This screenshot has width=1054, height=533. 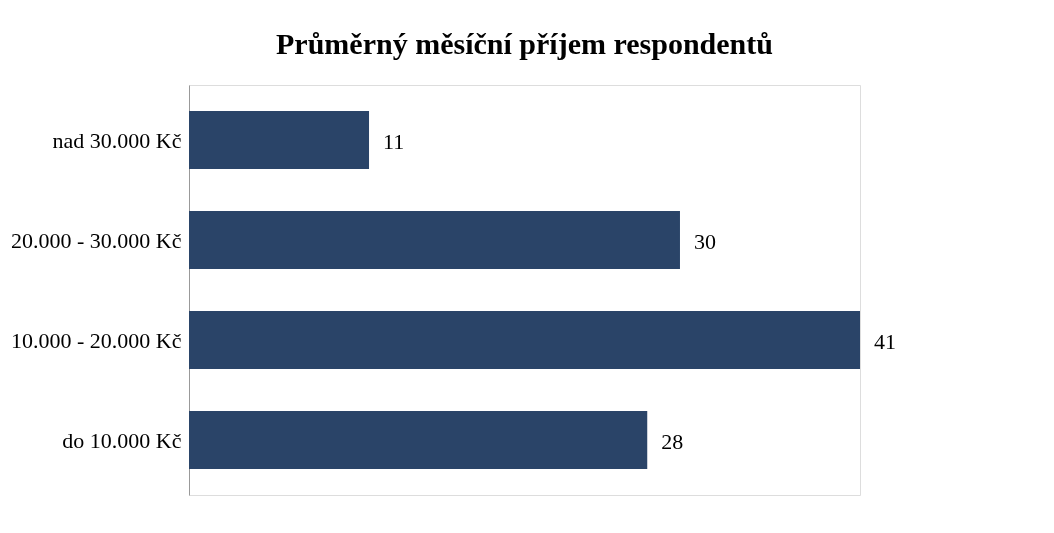 I want to click on data-label: 11, so click(x=394, y=141).